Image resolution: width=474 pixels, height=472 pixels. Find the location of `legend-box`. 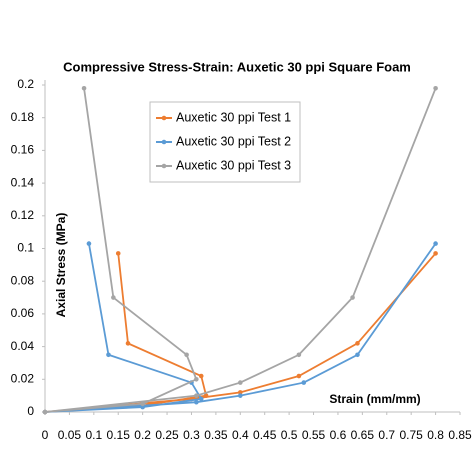

legend-box is located at coordinates (225, 142).